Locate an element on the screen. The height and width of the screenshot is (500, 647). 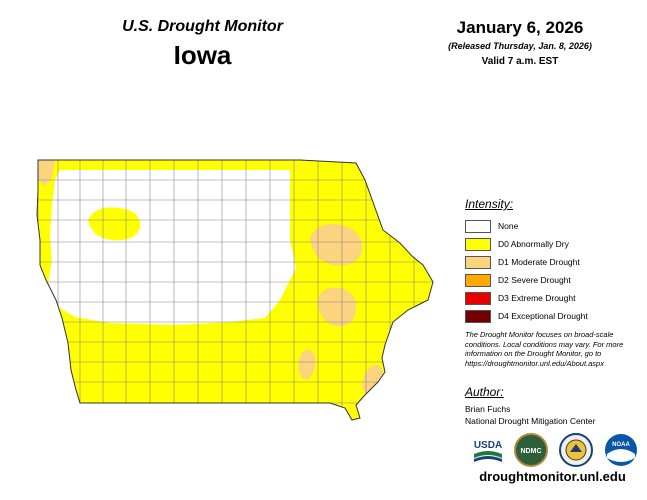
legend-item-d2: D2 Severe Drought is located at coordinates (550, 280).